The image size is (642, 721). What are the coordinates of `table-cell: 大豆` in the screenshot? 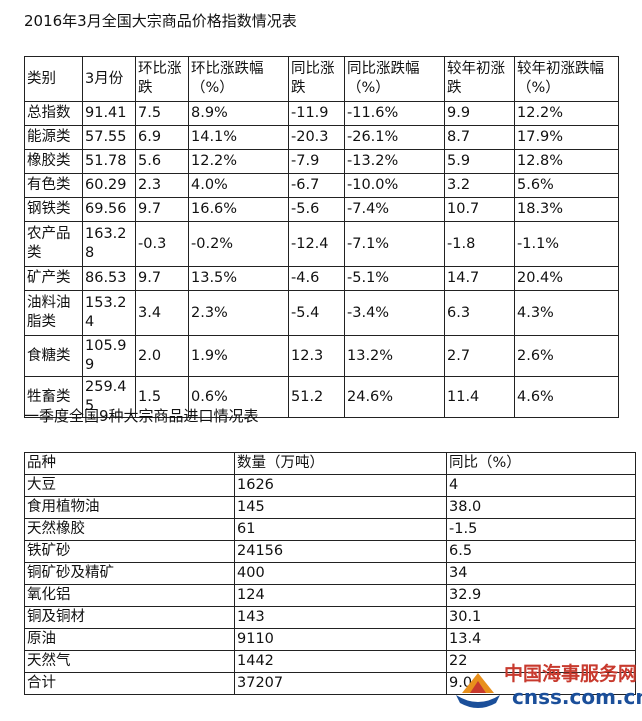 It's located at (129, 485).